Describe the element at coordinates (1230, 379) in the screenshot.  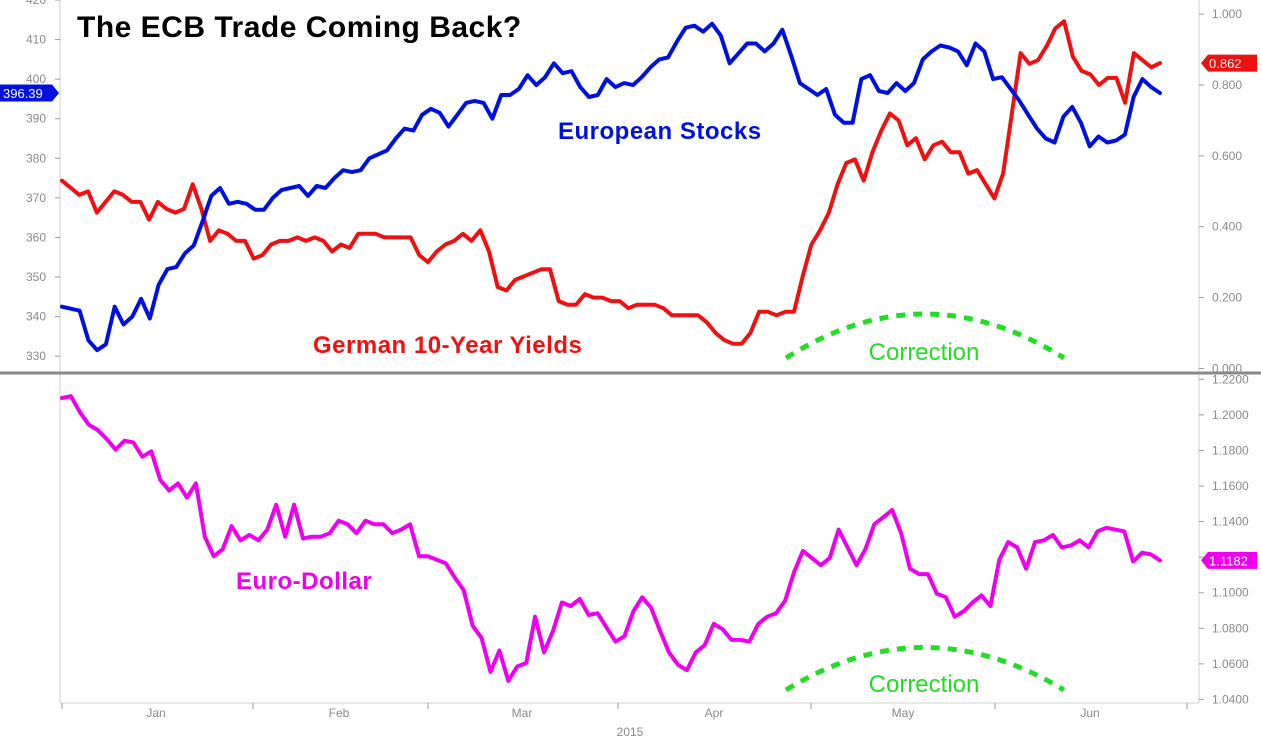
I see `right-tick-label: 1.2200` at that location.